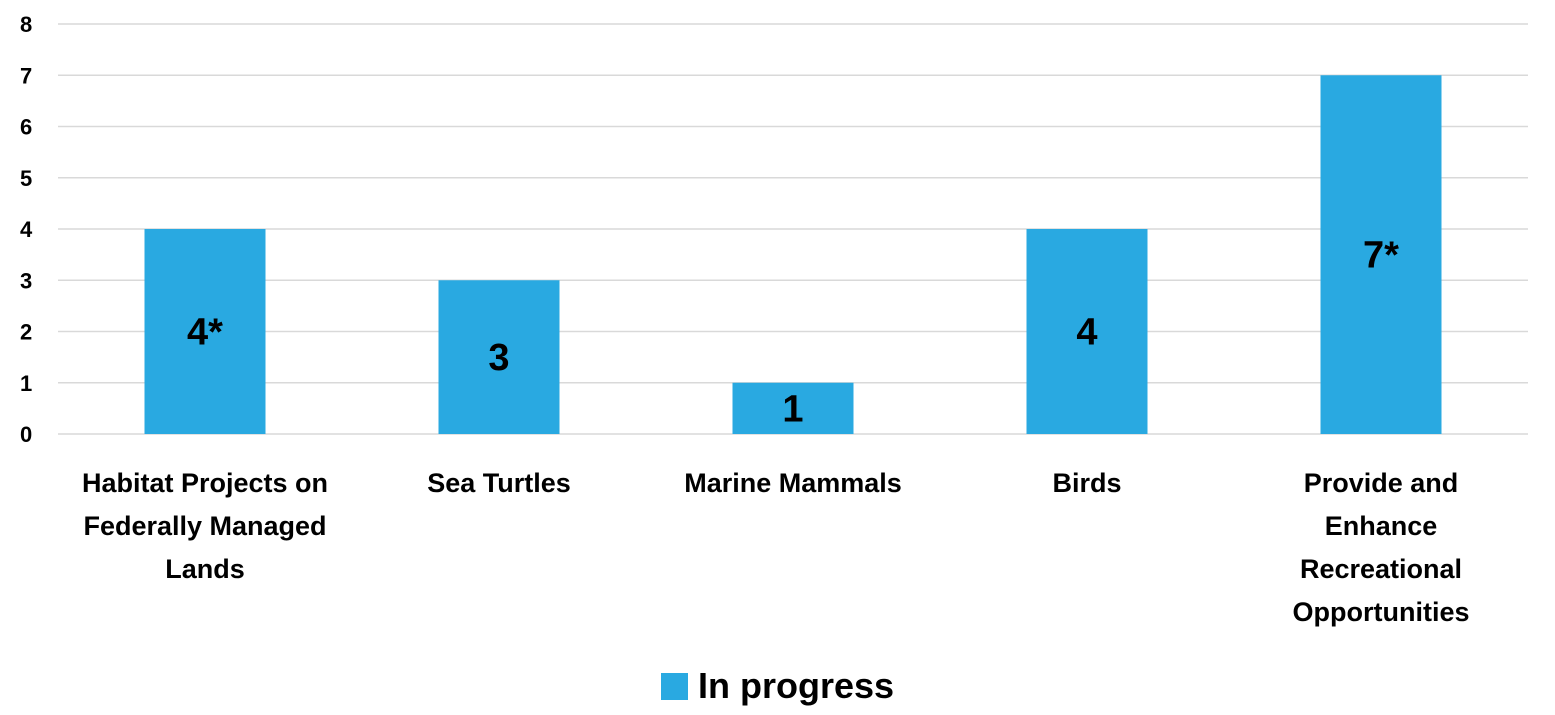  Describe the element at coordinates (26, 178) in the screenshot. I see `y-tick-label: 5` at that location.